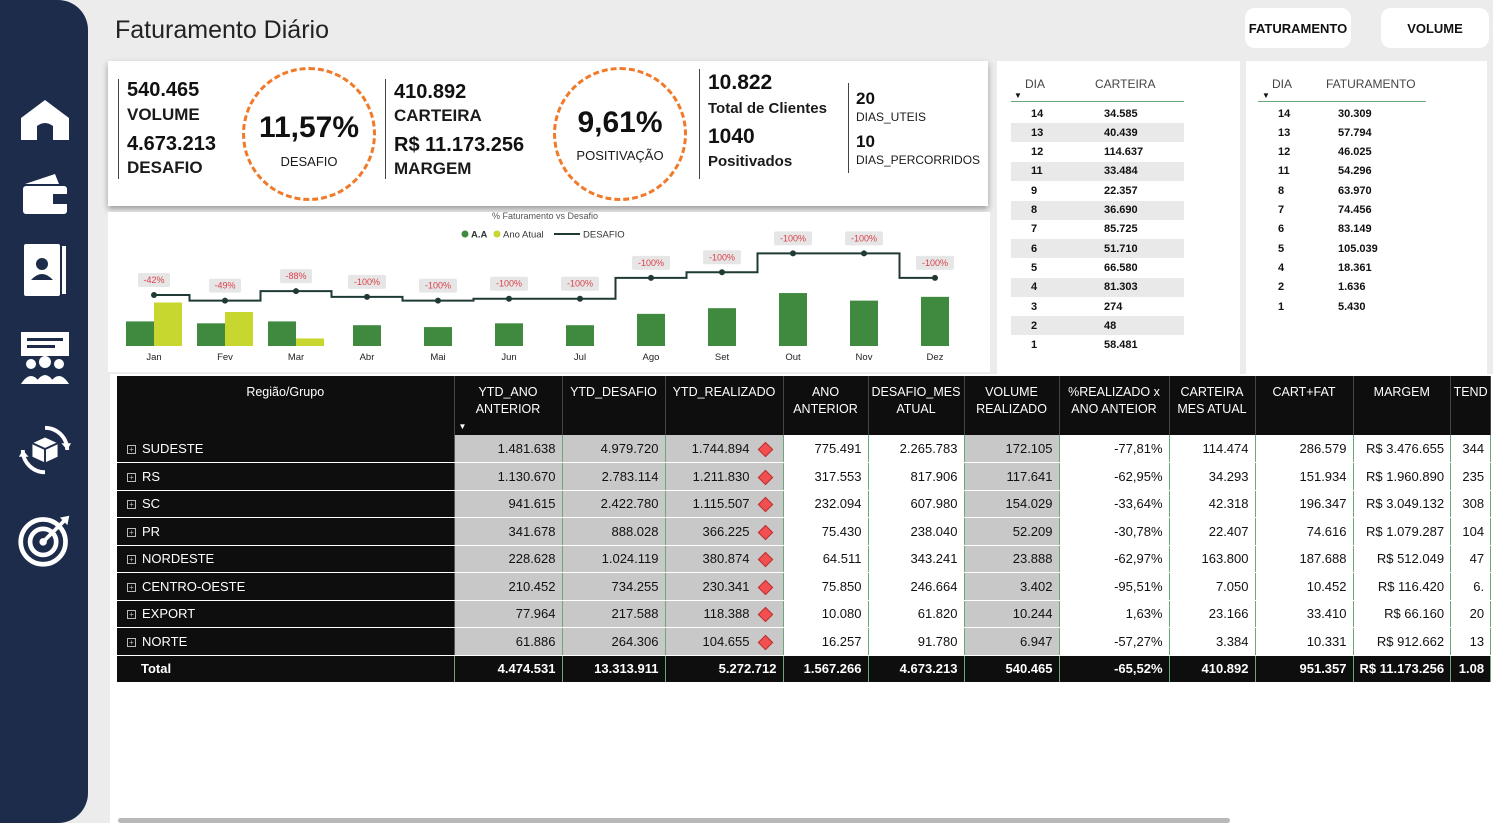 The image size is (1493, 823). What do you see at coordinates (1402, 405) in the screenshot?
I see `column-header: MARGEM` at bounding box center [1402, 405].